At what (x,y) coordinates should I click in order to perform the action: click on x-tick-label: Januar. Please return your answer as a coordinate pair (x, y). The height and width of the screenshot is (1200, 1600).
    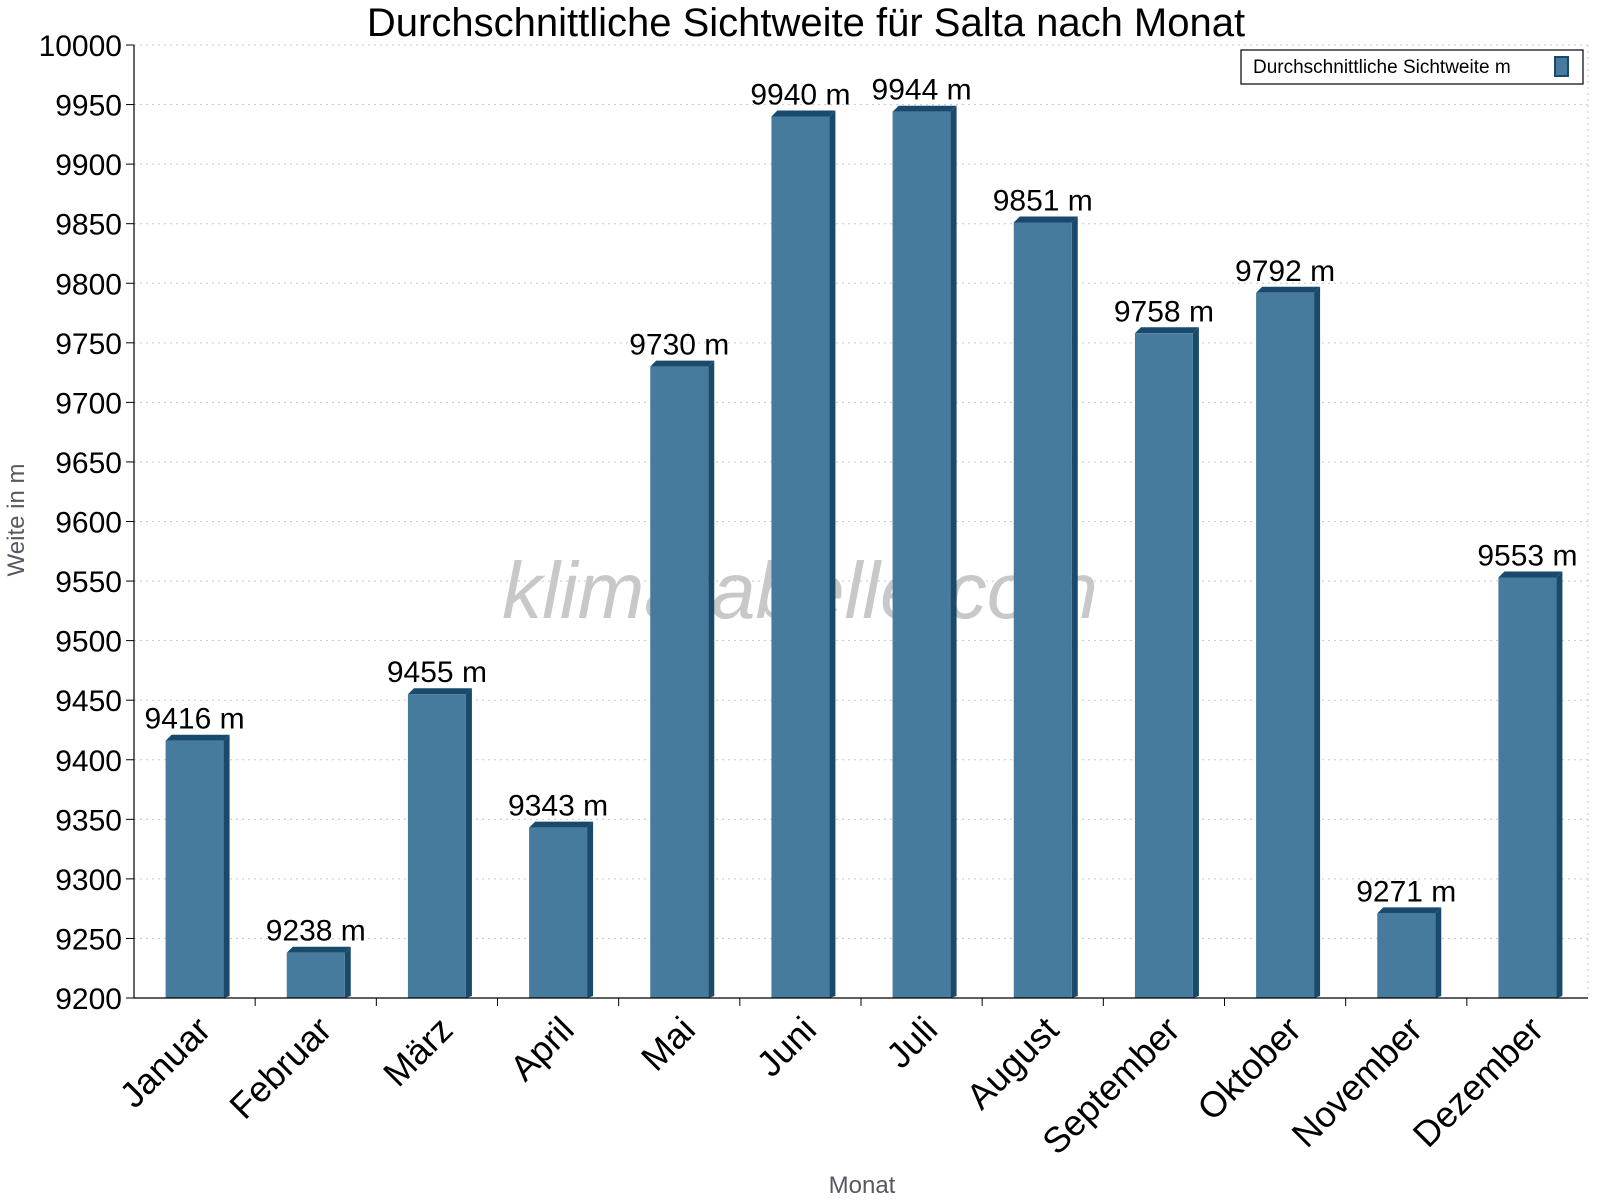
    Looking at the image, I should click on (164, 1062).